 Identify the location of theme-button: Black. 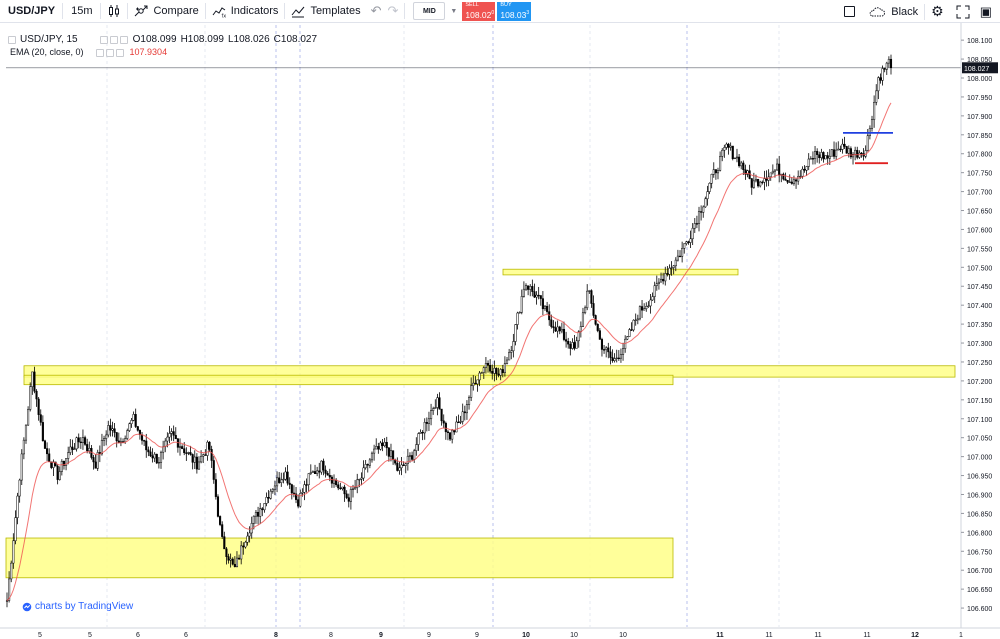
(894, 11).